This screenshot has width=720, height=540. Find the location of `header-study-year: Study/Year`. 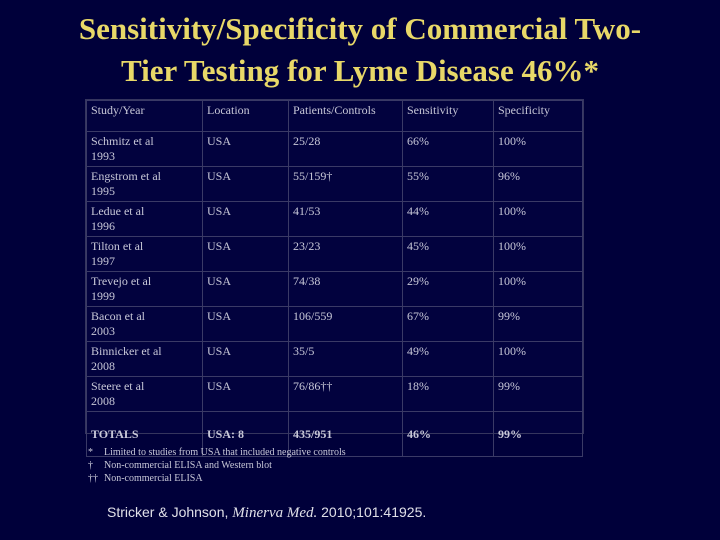

header-study-year: Study/Year is located at coordinates (144, 116).